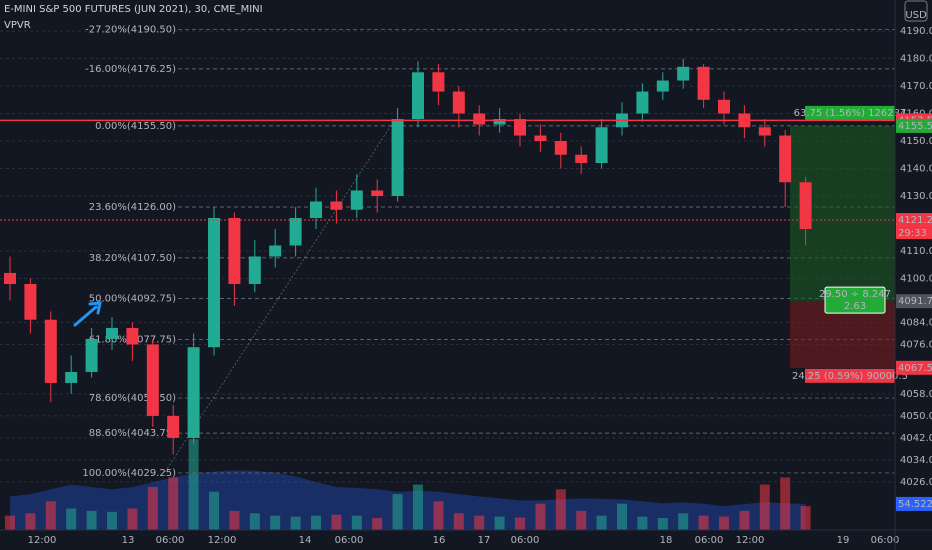 This screenshot has height=550, width=932. I want to click on fib-label: -16.00%(4176.25), so click(130, 69).